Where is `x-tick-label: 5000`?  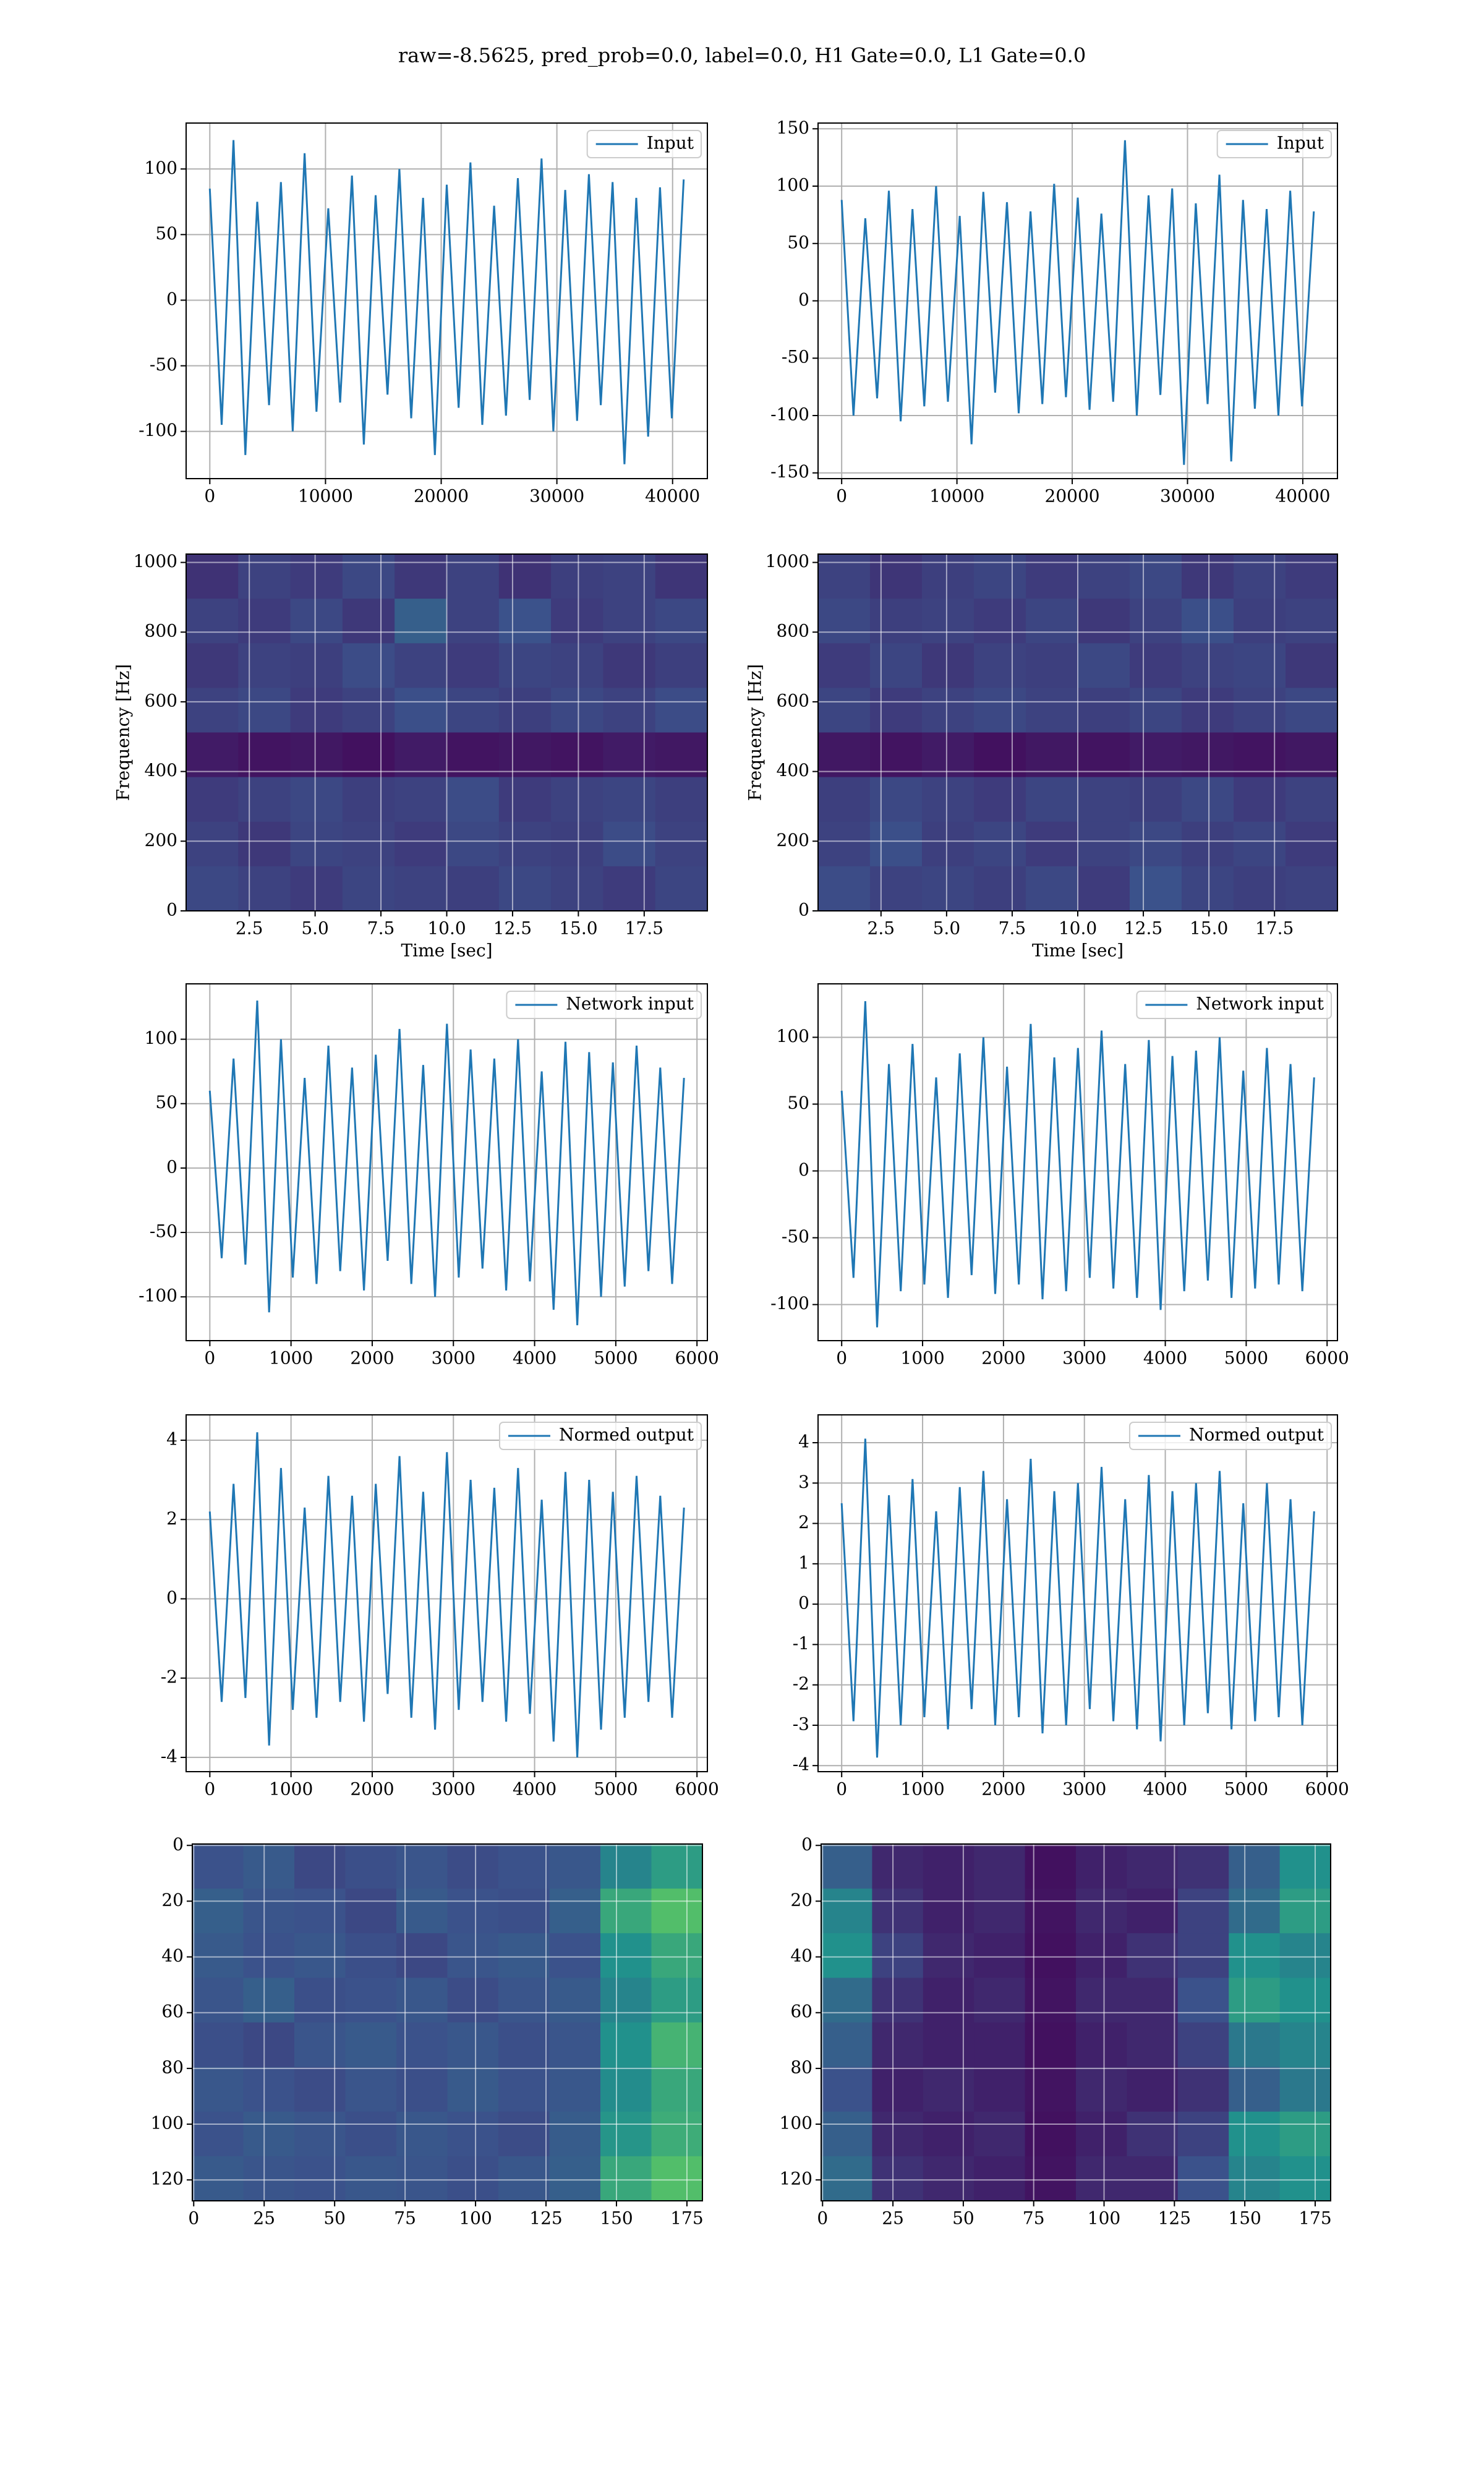 x-tick-label: 5000 is located at coordinates (616, 1358).